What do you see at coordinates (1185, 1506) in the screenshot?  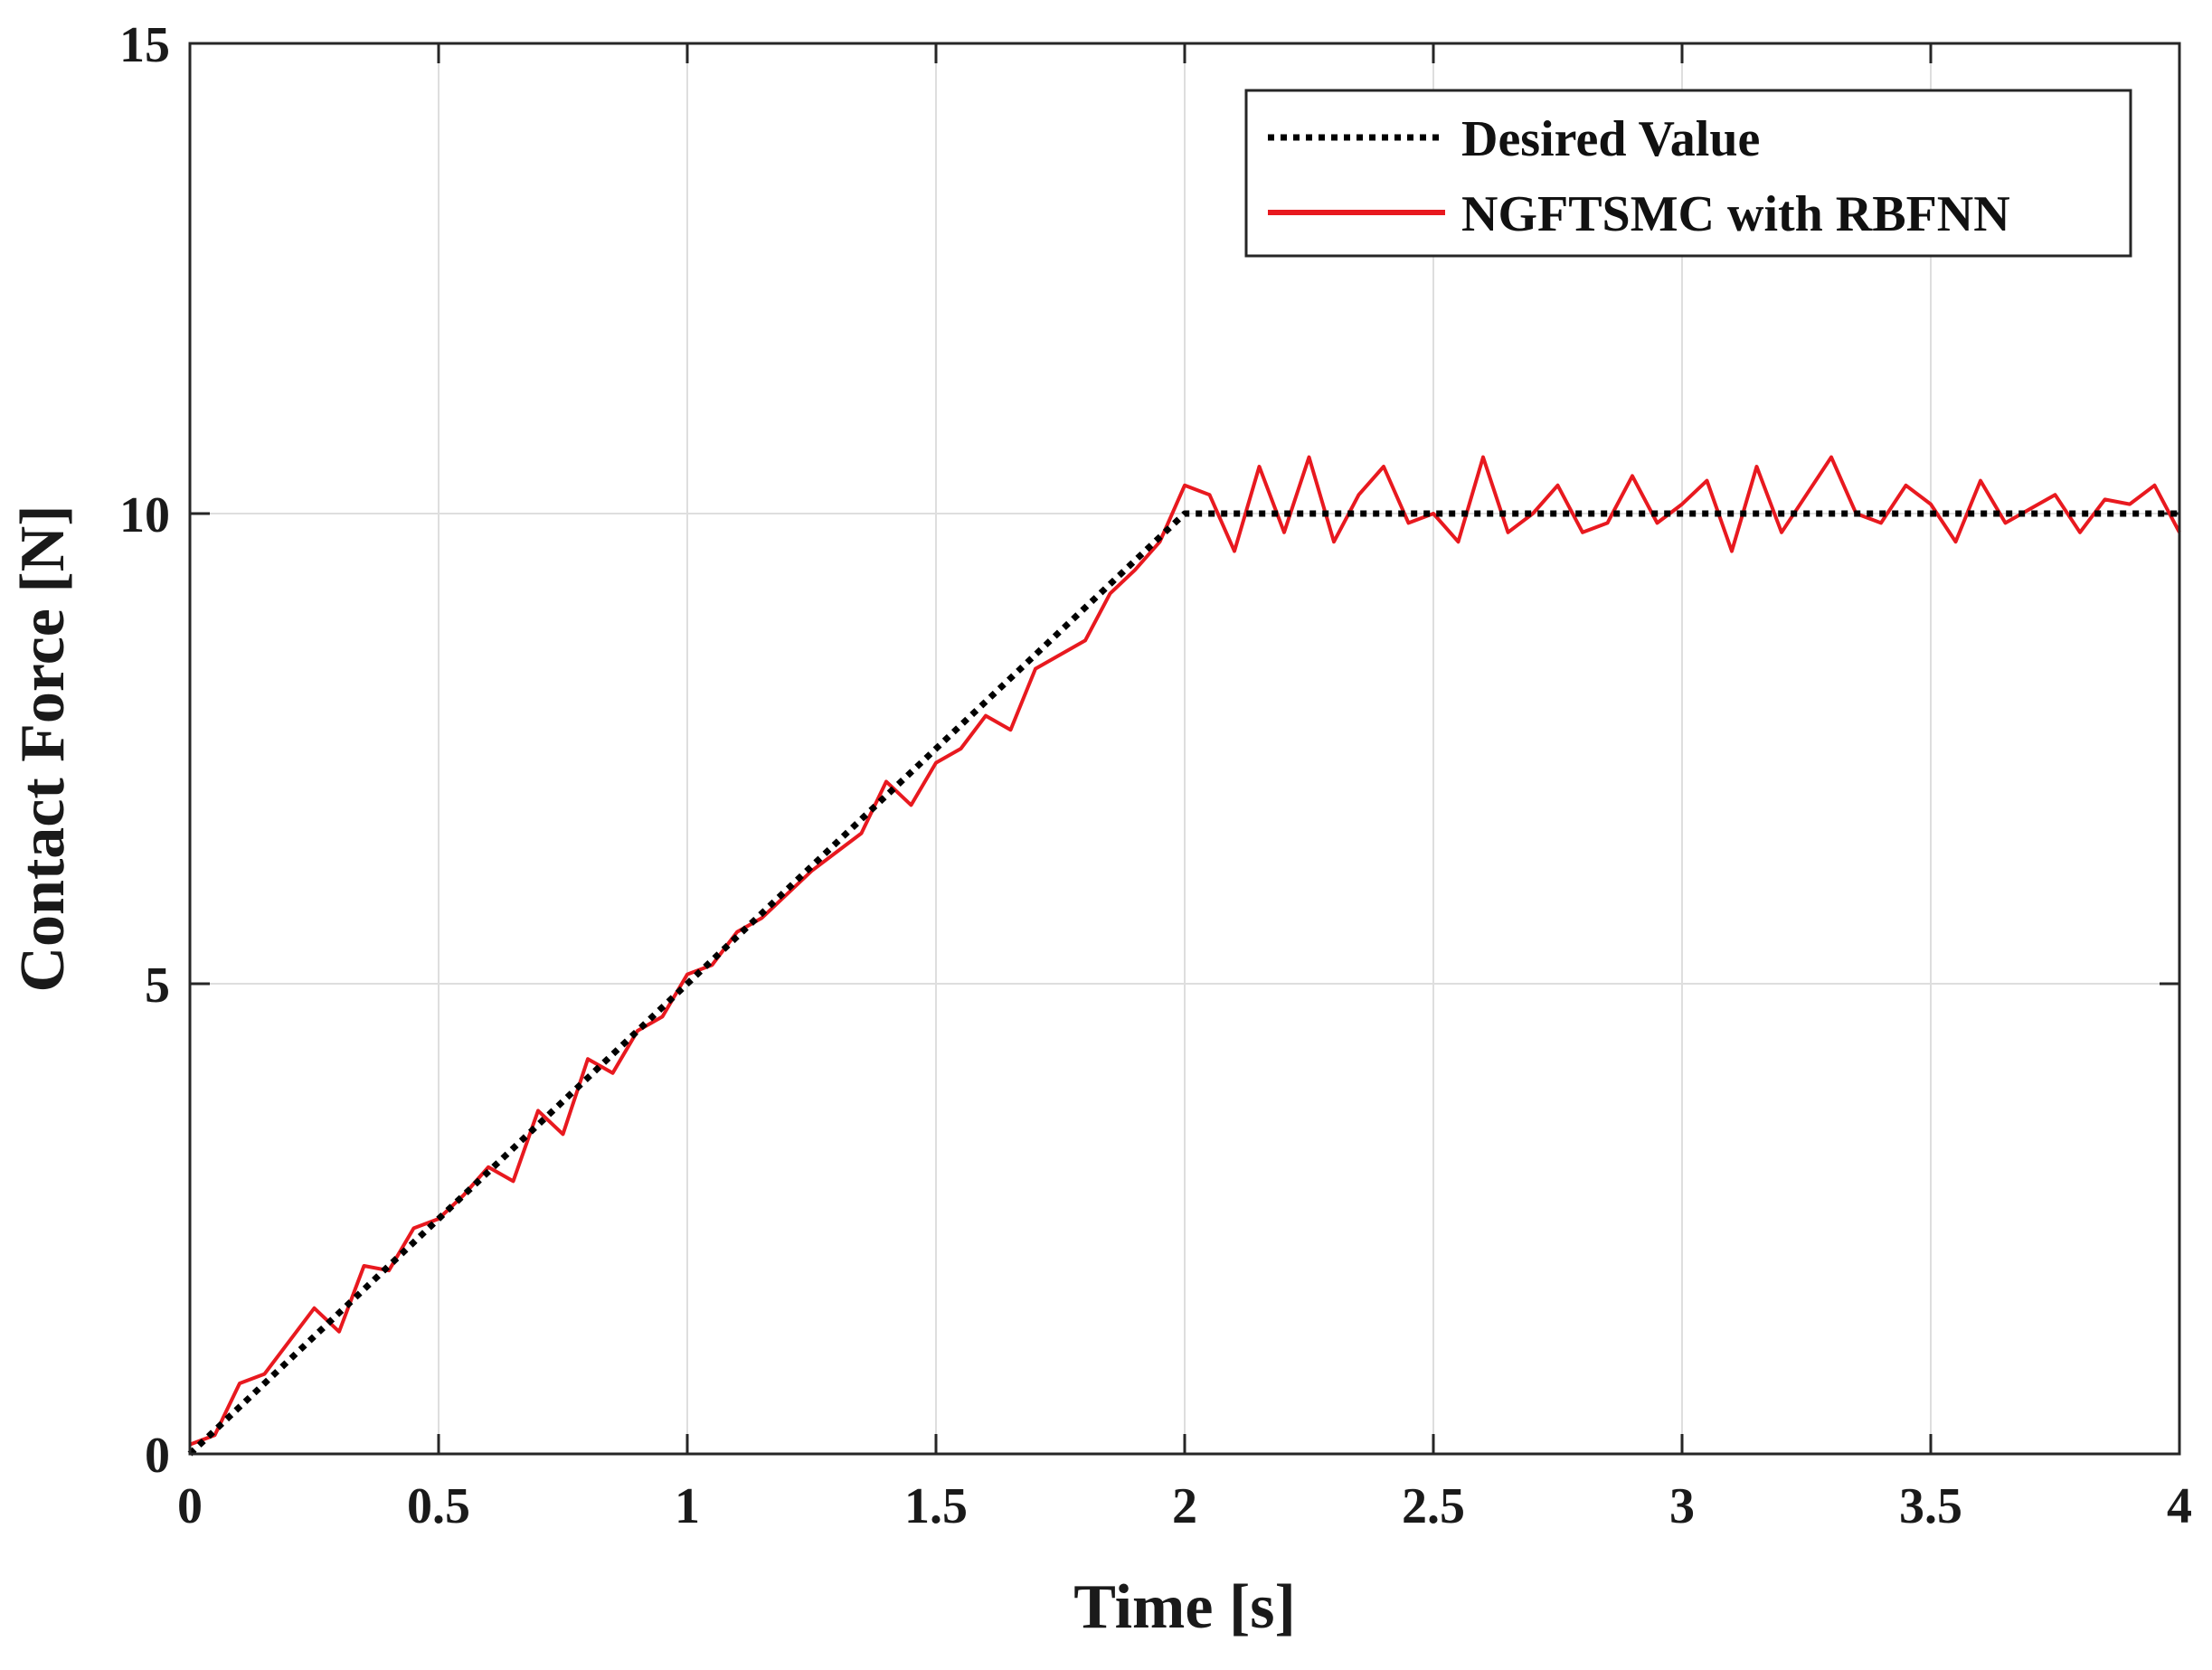 I see `x-tick-label: 2` at bounding box center [1185, 1506].